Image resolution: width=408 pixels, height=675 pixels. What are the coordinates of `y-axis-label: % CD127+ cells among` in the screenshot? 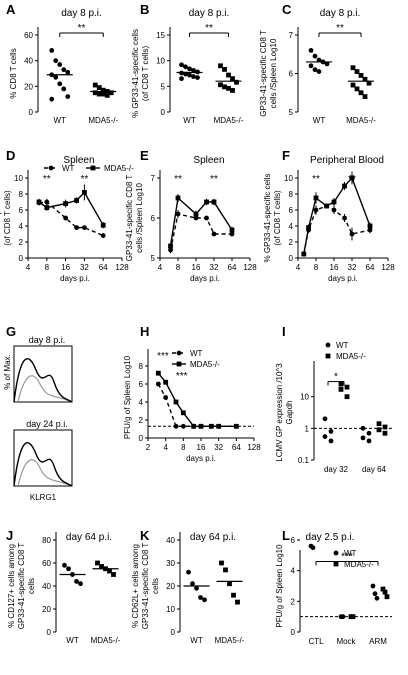 It's located at (11, 586).